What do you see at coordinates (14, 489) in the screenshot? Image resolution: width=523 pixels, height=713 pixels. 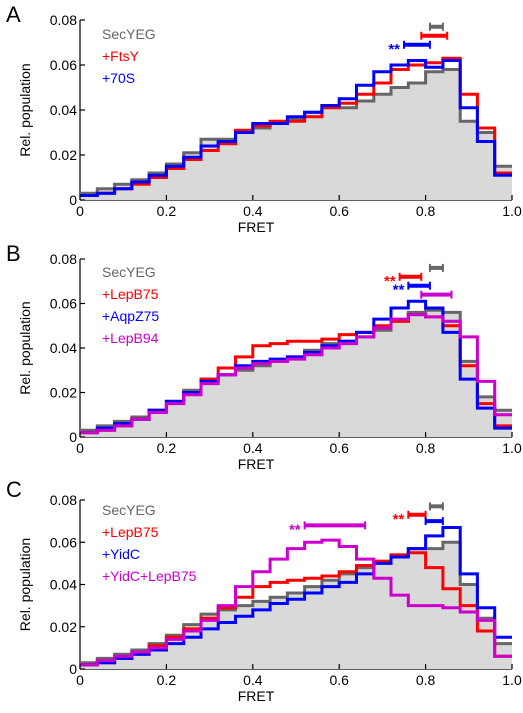 I see `panel-letter: C` at bounding box center [14, 489].